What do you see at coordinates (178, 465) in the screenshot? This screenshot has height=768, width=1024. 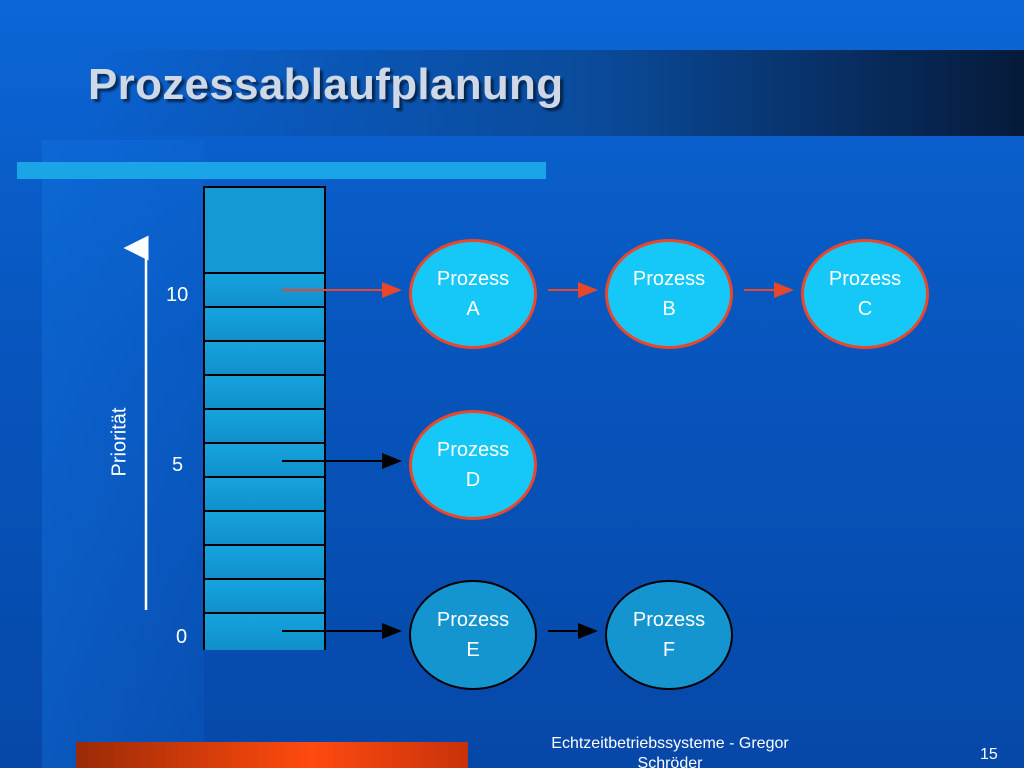 I see `tick-label-5: 5` at bounding box center [178, 465].